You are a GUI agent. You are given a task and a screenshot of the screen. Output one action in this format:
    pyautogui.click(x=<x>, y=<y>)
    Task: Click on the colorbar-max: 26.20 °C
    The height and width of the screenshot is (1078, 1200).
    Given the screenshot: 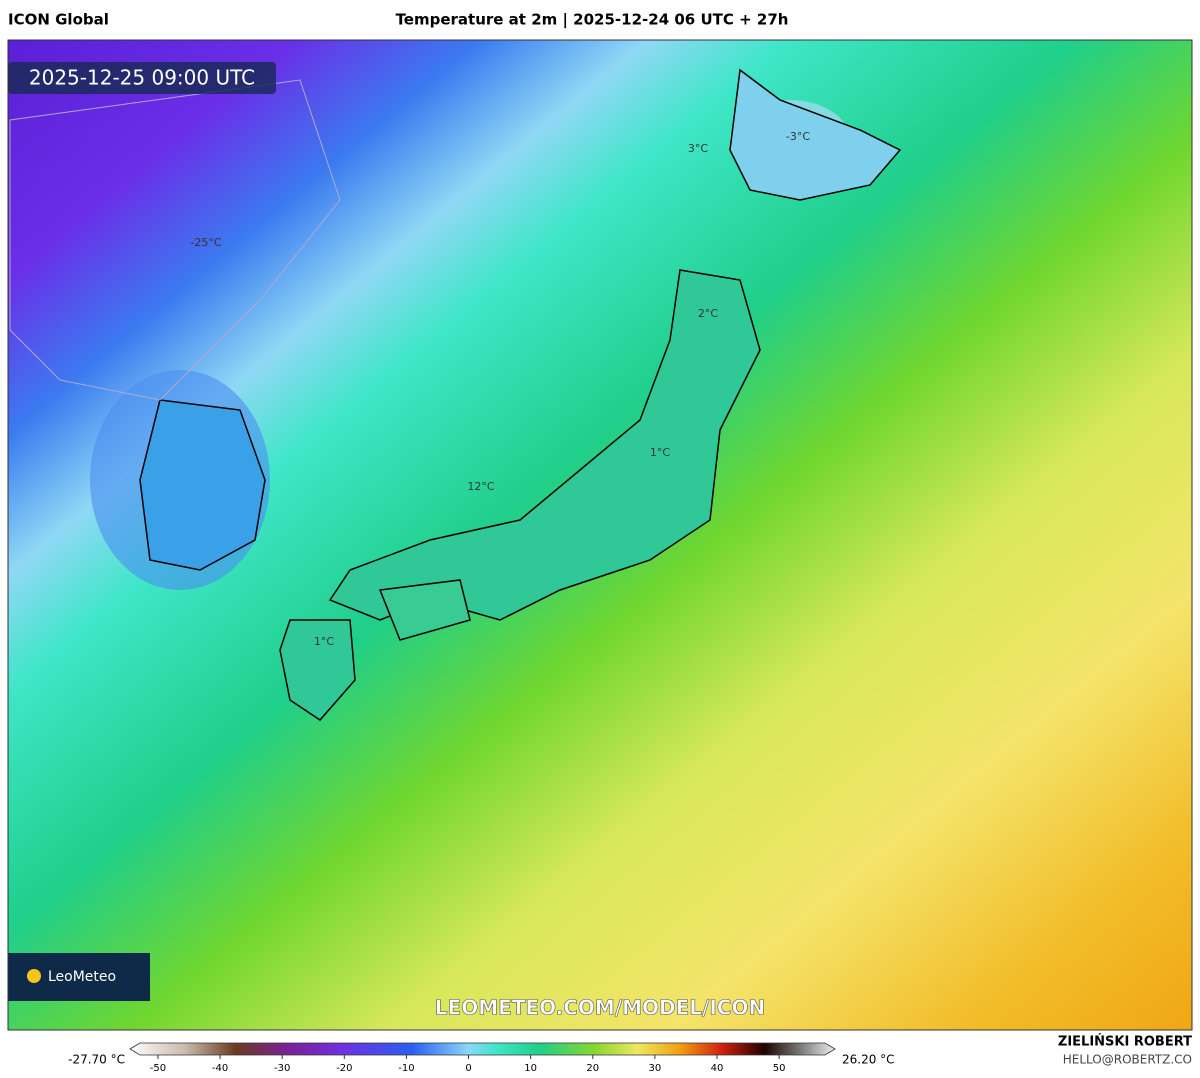 What is the action you would take?
    pyautogui.click(x=868, y=1060)
    